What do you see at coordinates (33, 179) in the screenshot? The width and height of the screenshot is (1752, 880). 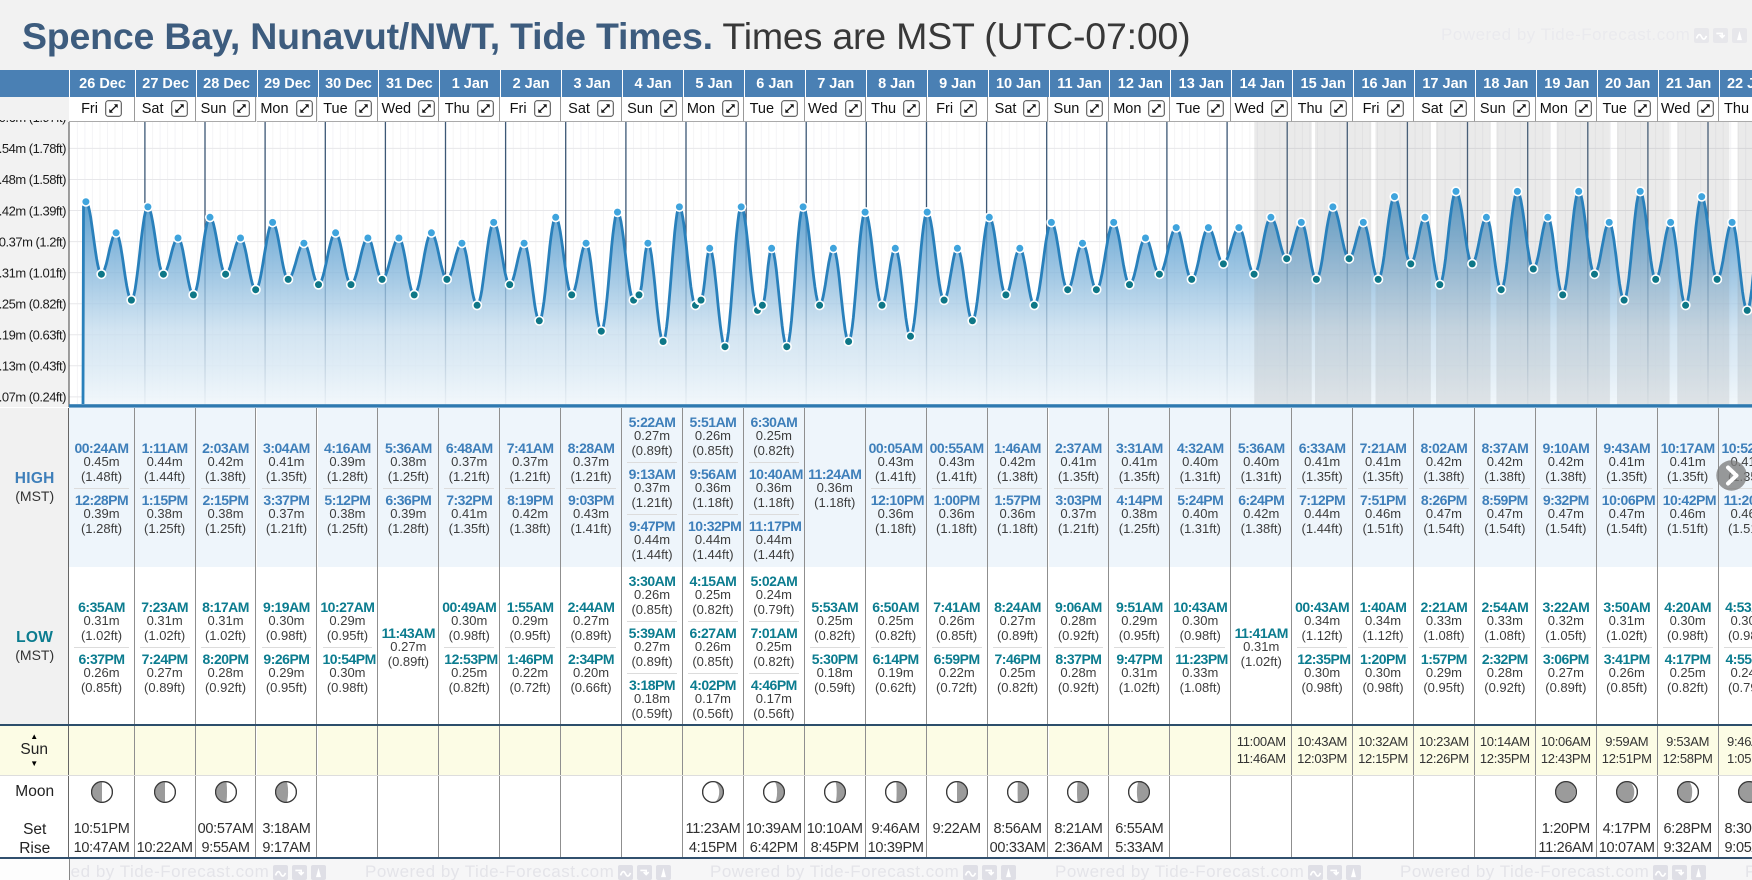 I see `svg-text: 0.48m (1.58ft)` at bounding box center [33, 179].